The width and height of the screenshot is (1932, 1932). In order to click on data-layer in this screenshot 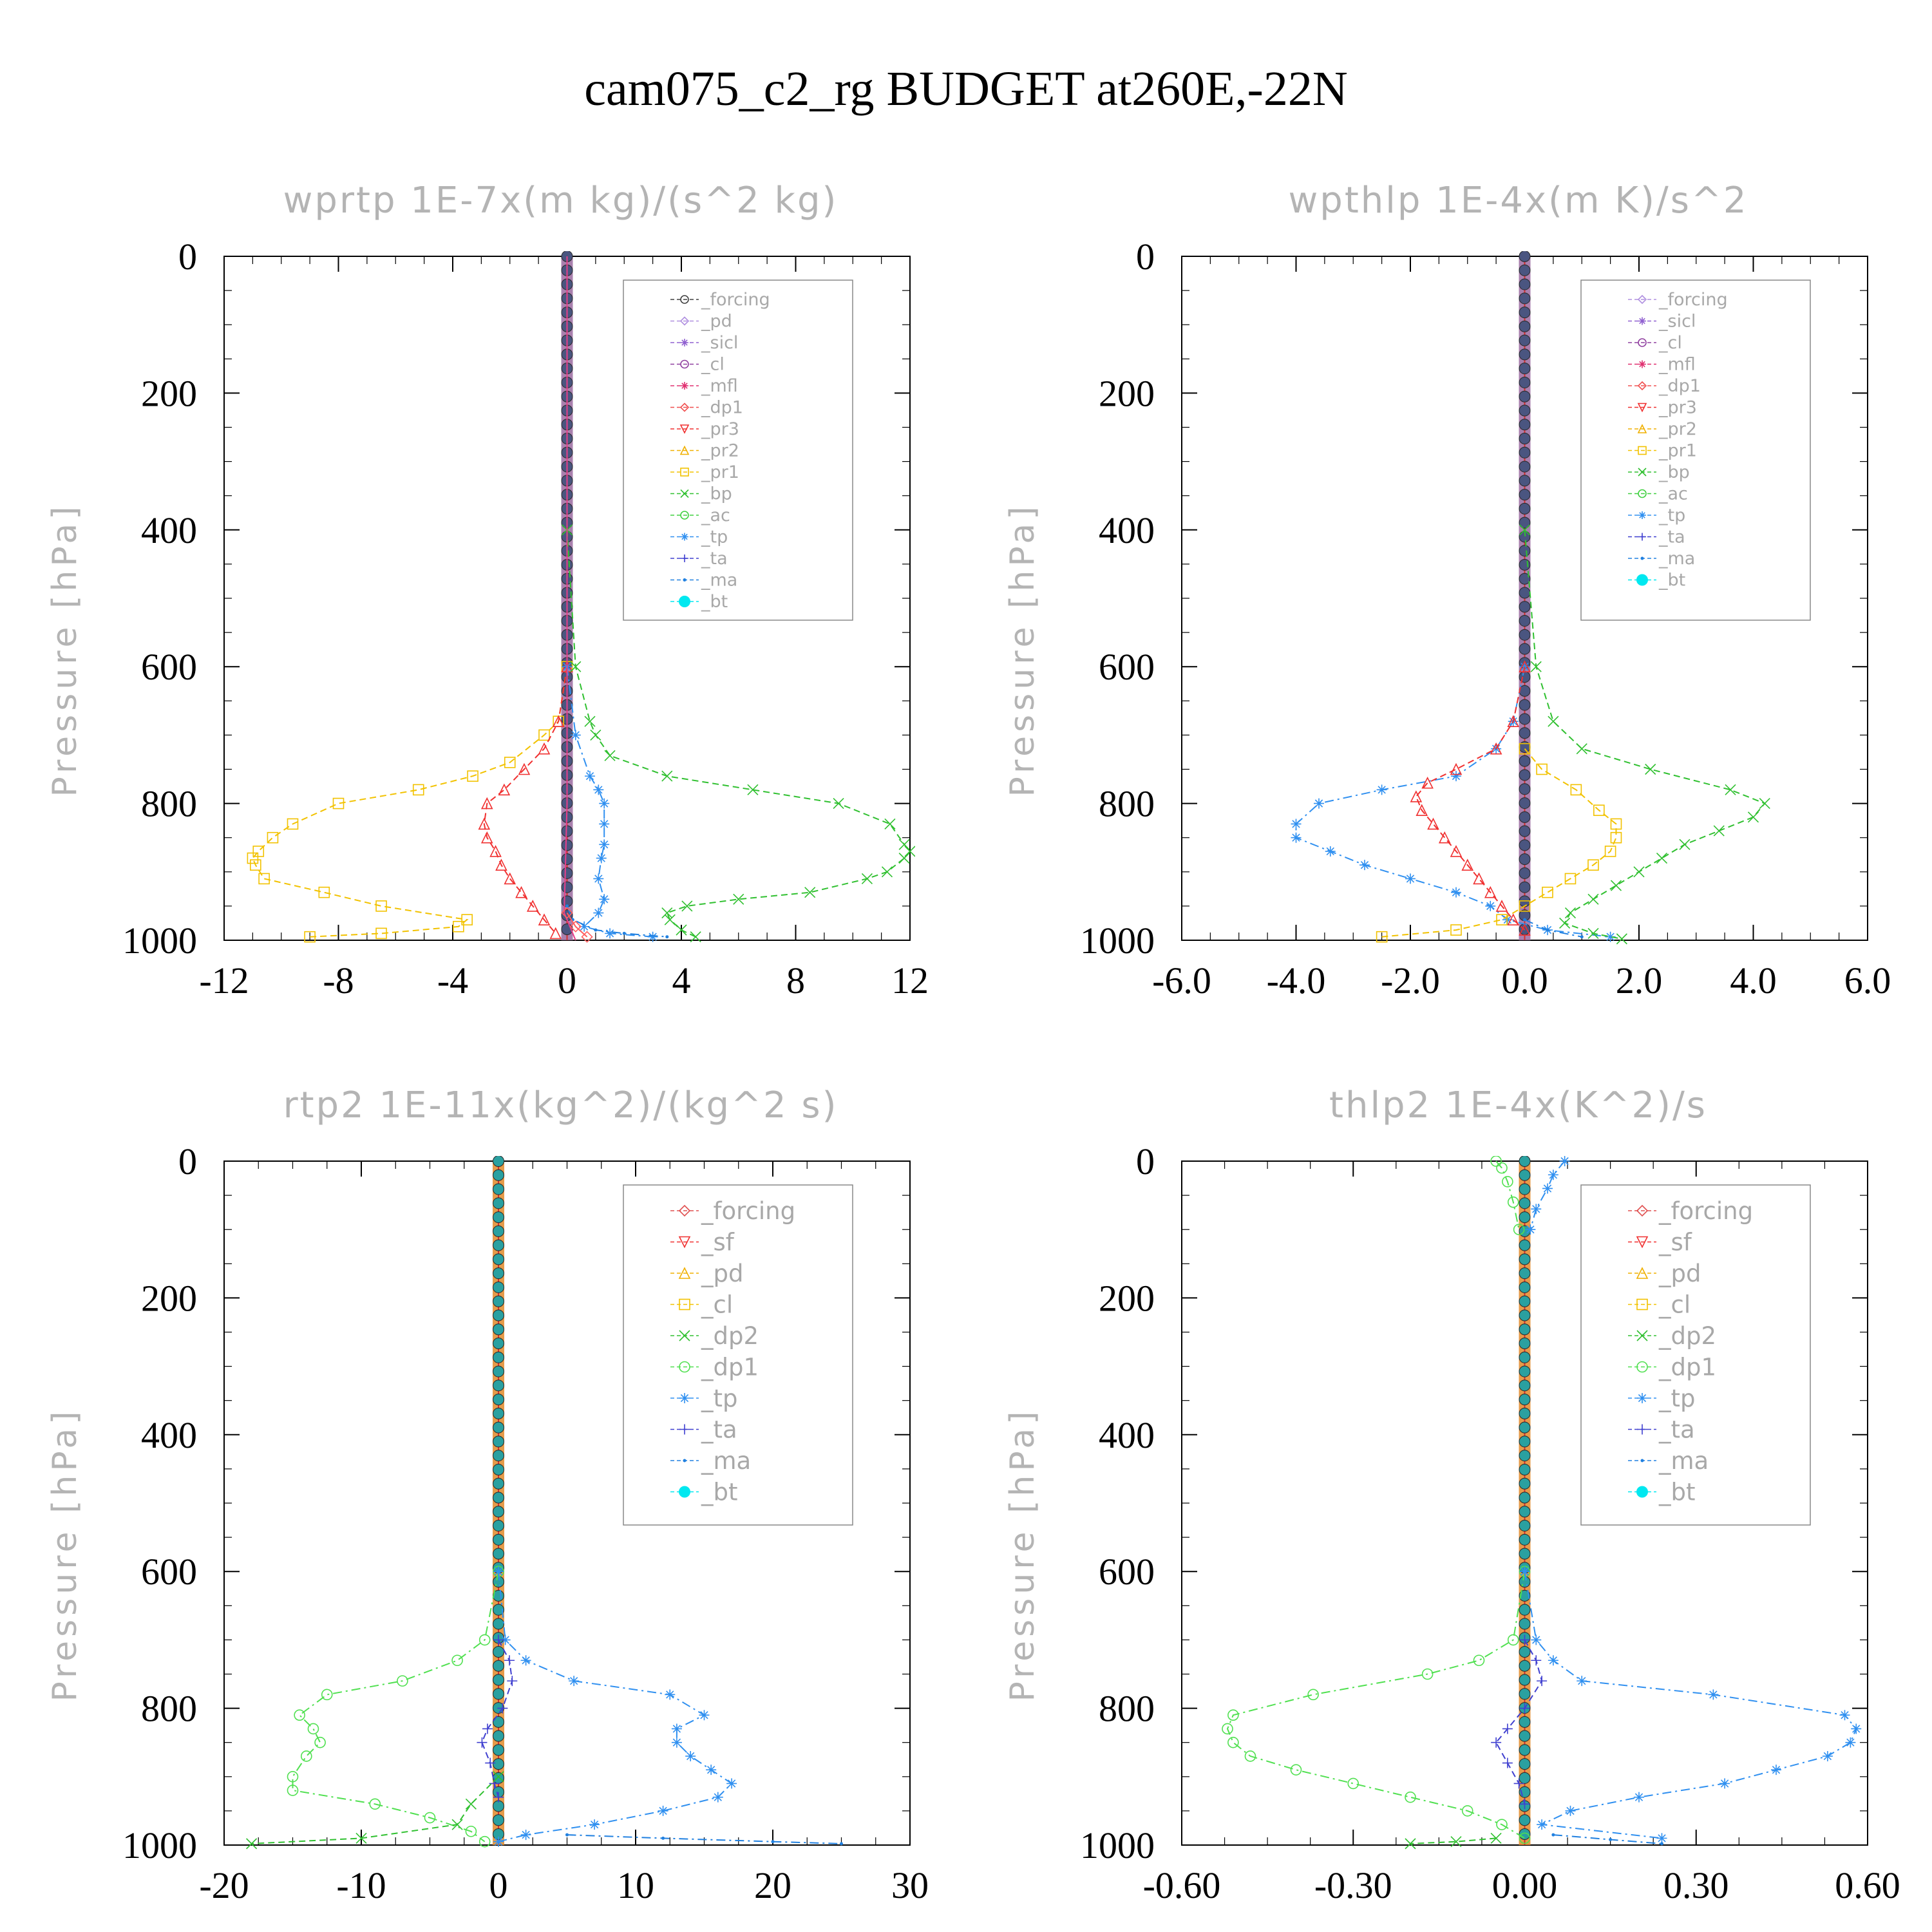, I will do `click(1542, 1503)`.